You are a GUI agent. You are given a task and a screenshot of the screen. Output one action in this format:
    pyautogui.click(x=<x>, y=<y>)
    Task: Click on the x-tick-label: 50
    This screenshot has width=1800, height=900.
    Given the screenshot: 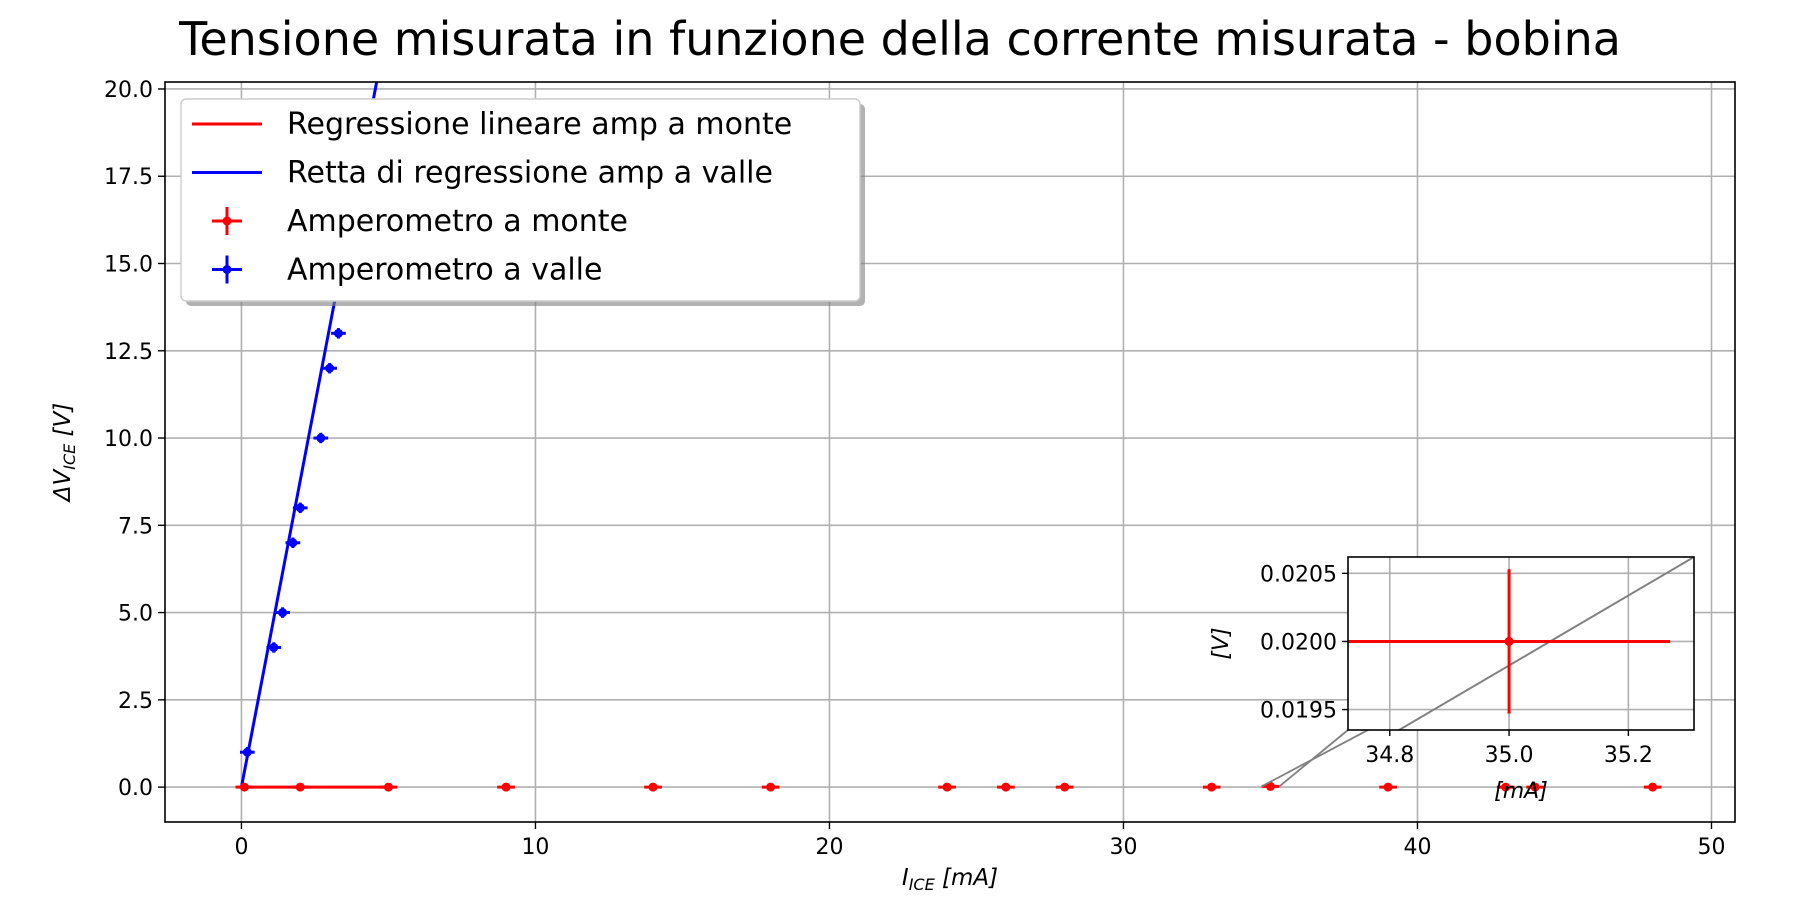 What is the action you would take?
    pyautogui.click(x=1711, y=847)
    